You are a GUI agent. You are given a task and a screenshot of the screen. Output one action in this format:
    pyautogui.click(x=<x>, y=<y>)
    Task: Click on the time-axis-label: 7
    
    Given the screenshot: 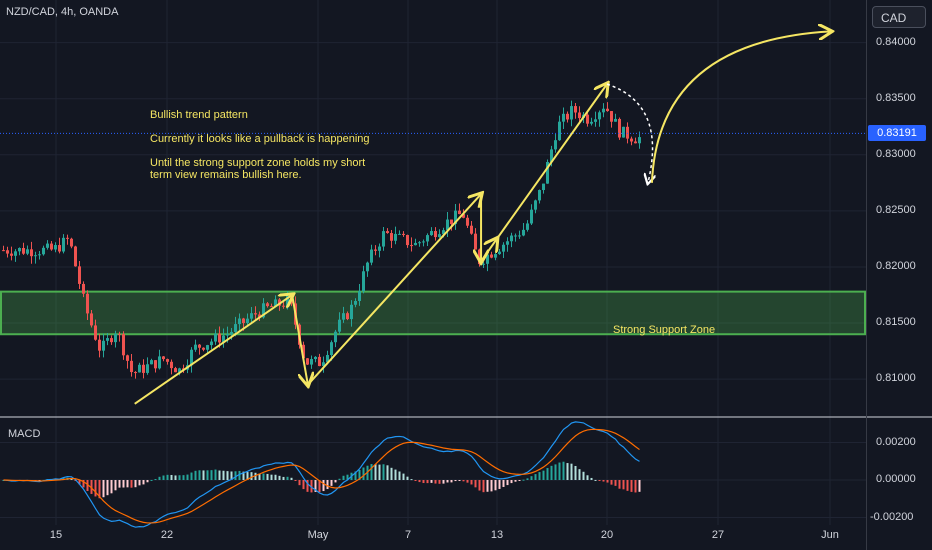 What is the action you would take?
    pyautogui.click(x=408, y=535)
    